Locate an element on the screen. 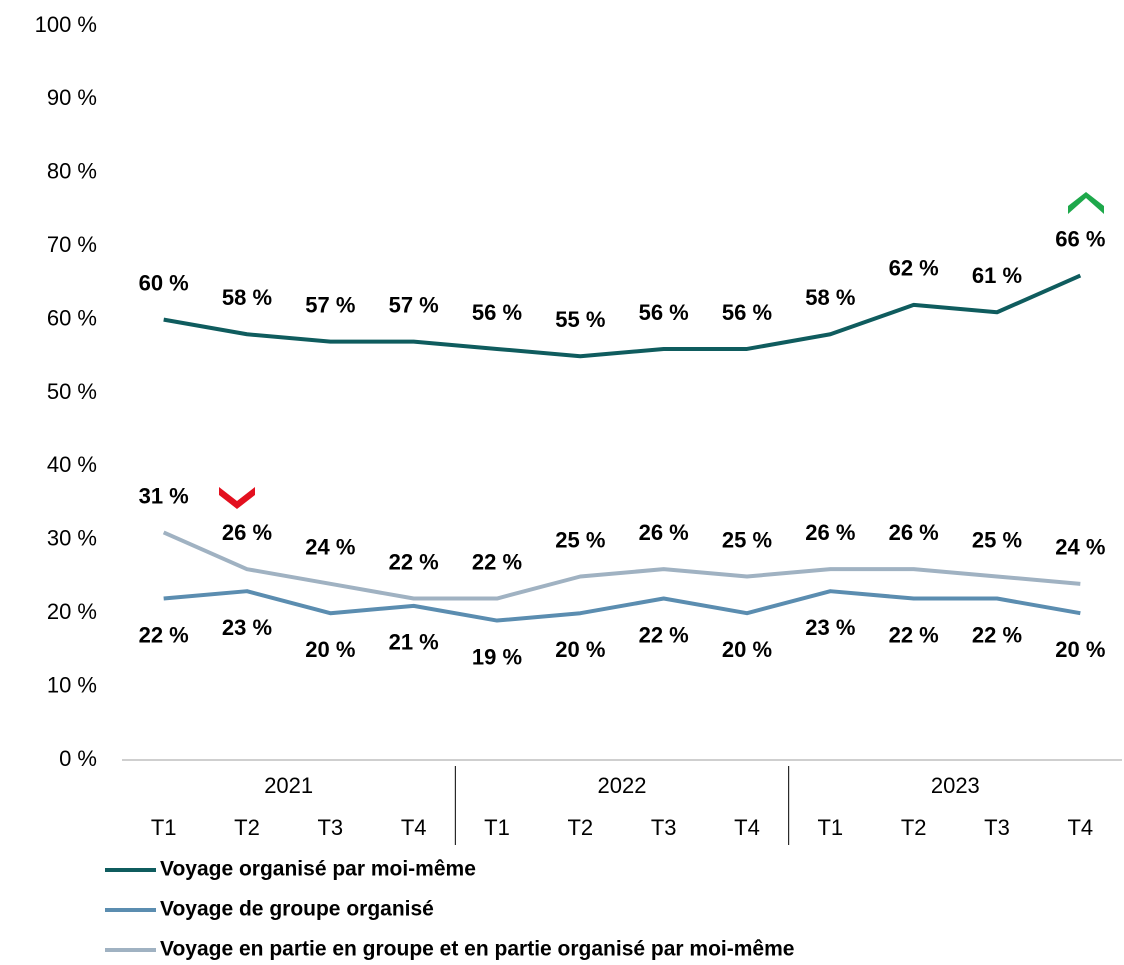 This screenshot has width=1124, height=965. legend-label: Voyage organisé par moi-même is located at coordinates (318, 869).